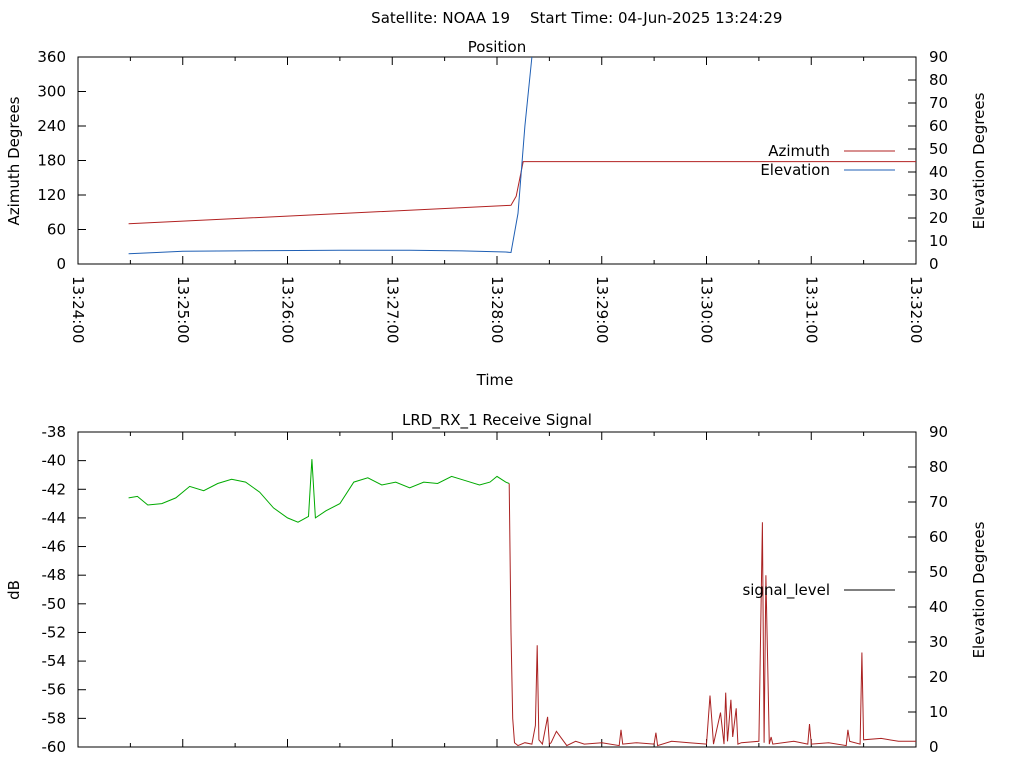 Image resolution: width=1024 pixels, height=773 pixels. I want to click on signal-elevation-tick-label: 30, so click(938, 642).